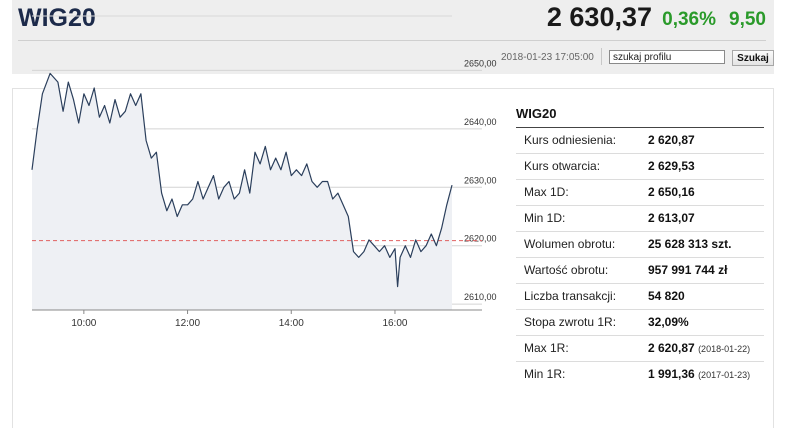 Image resolution: width=786 pixels, height=428 pixels. Describe the element at coordinates (394, 323) in the screenshot. I see `x-tick-label: 16:00` at that location.